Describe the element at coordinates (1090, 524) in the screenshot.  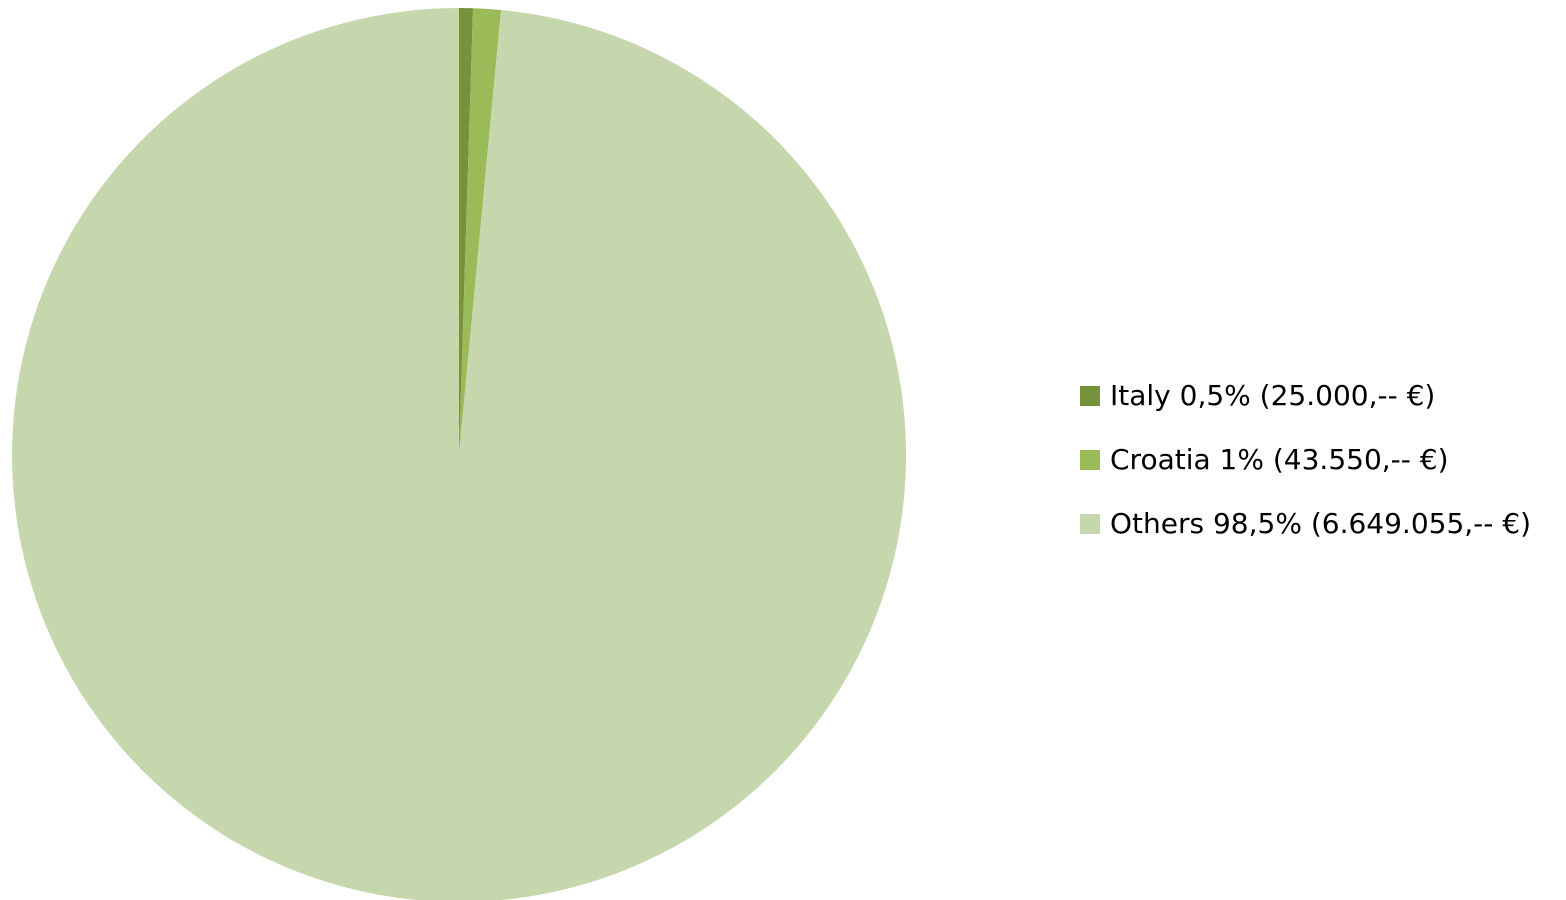
I see `legend-swatch-others` at that location.